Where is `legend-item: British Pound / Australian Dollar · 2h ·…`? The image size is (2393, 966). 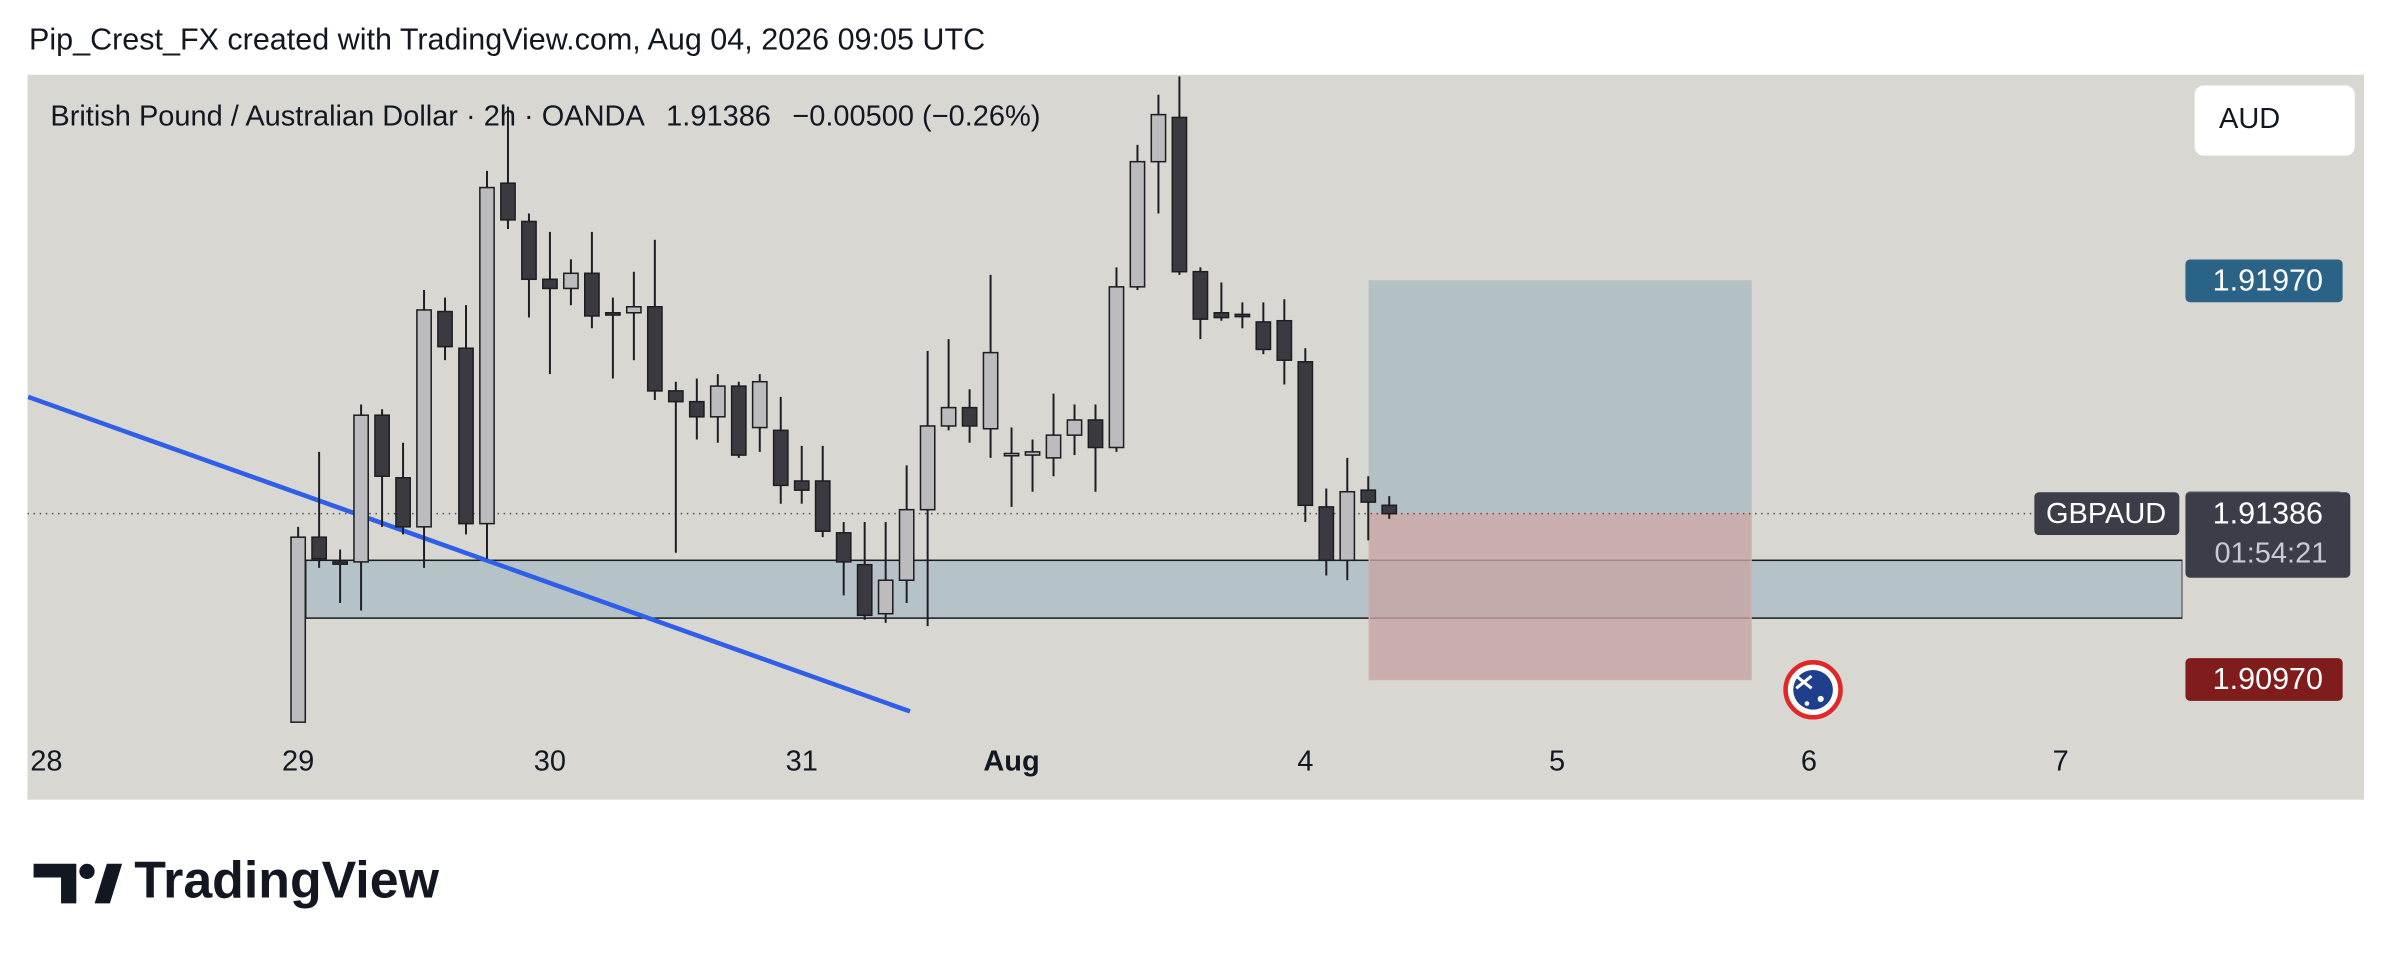 legend-item: British Pound / Australian Dollar · 2h ·… is located at coordinates (347, 116).